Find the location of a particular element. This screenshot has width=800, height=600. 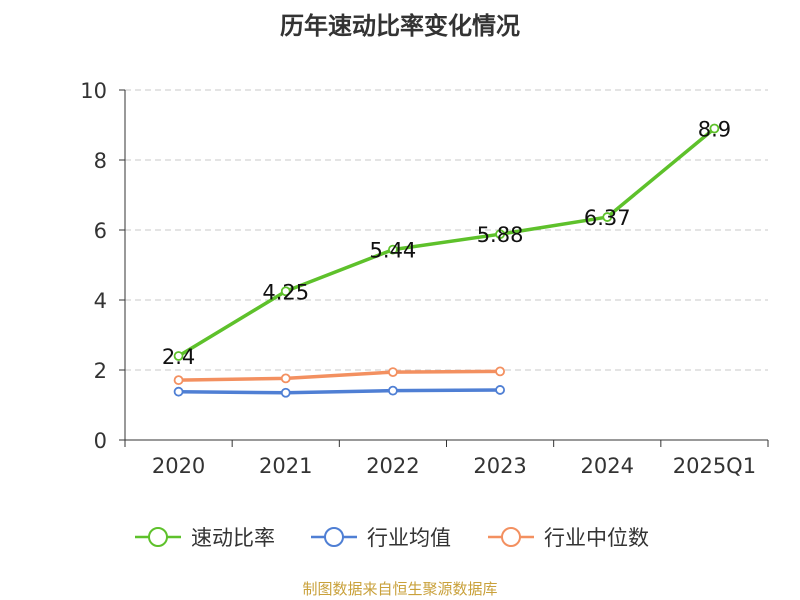

data-label: 8.9 is located at coordinates (714, 130).